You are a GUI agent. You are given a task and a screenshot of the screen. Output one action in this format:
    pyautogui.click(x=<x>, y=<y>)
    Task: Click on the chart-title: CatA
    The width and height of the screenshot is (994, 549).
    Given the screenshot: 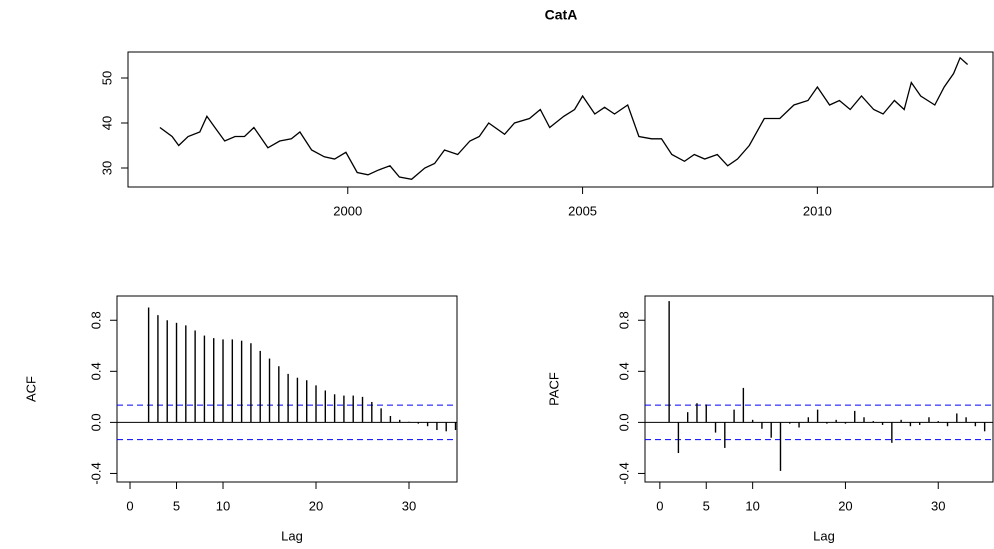 What is the action you would take?
    pyautogui.click(x=561, y=15)
    